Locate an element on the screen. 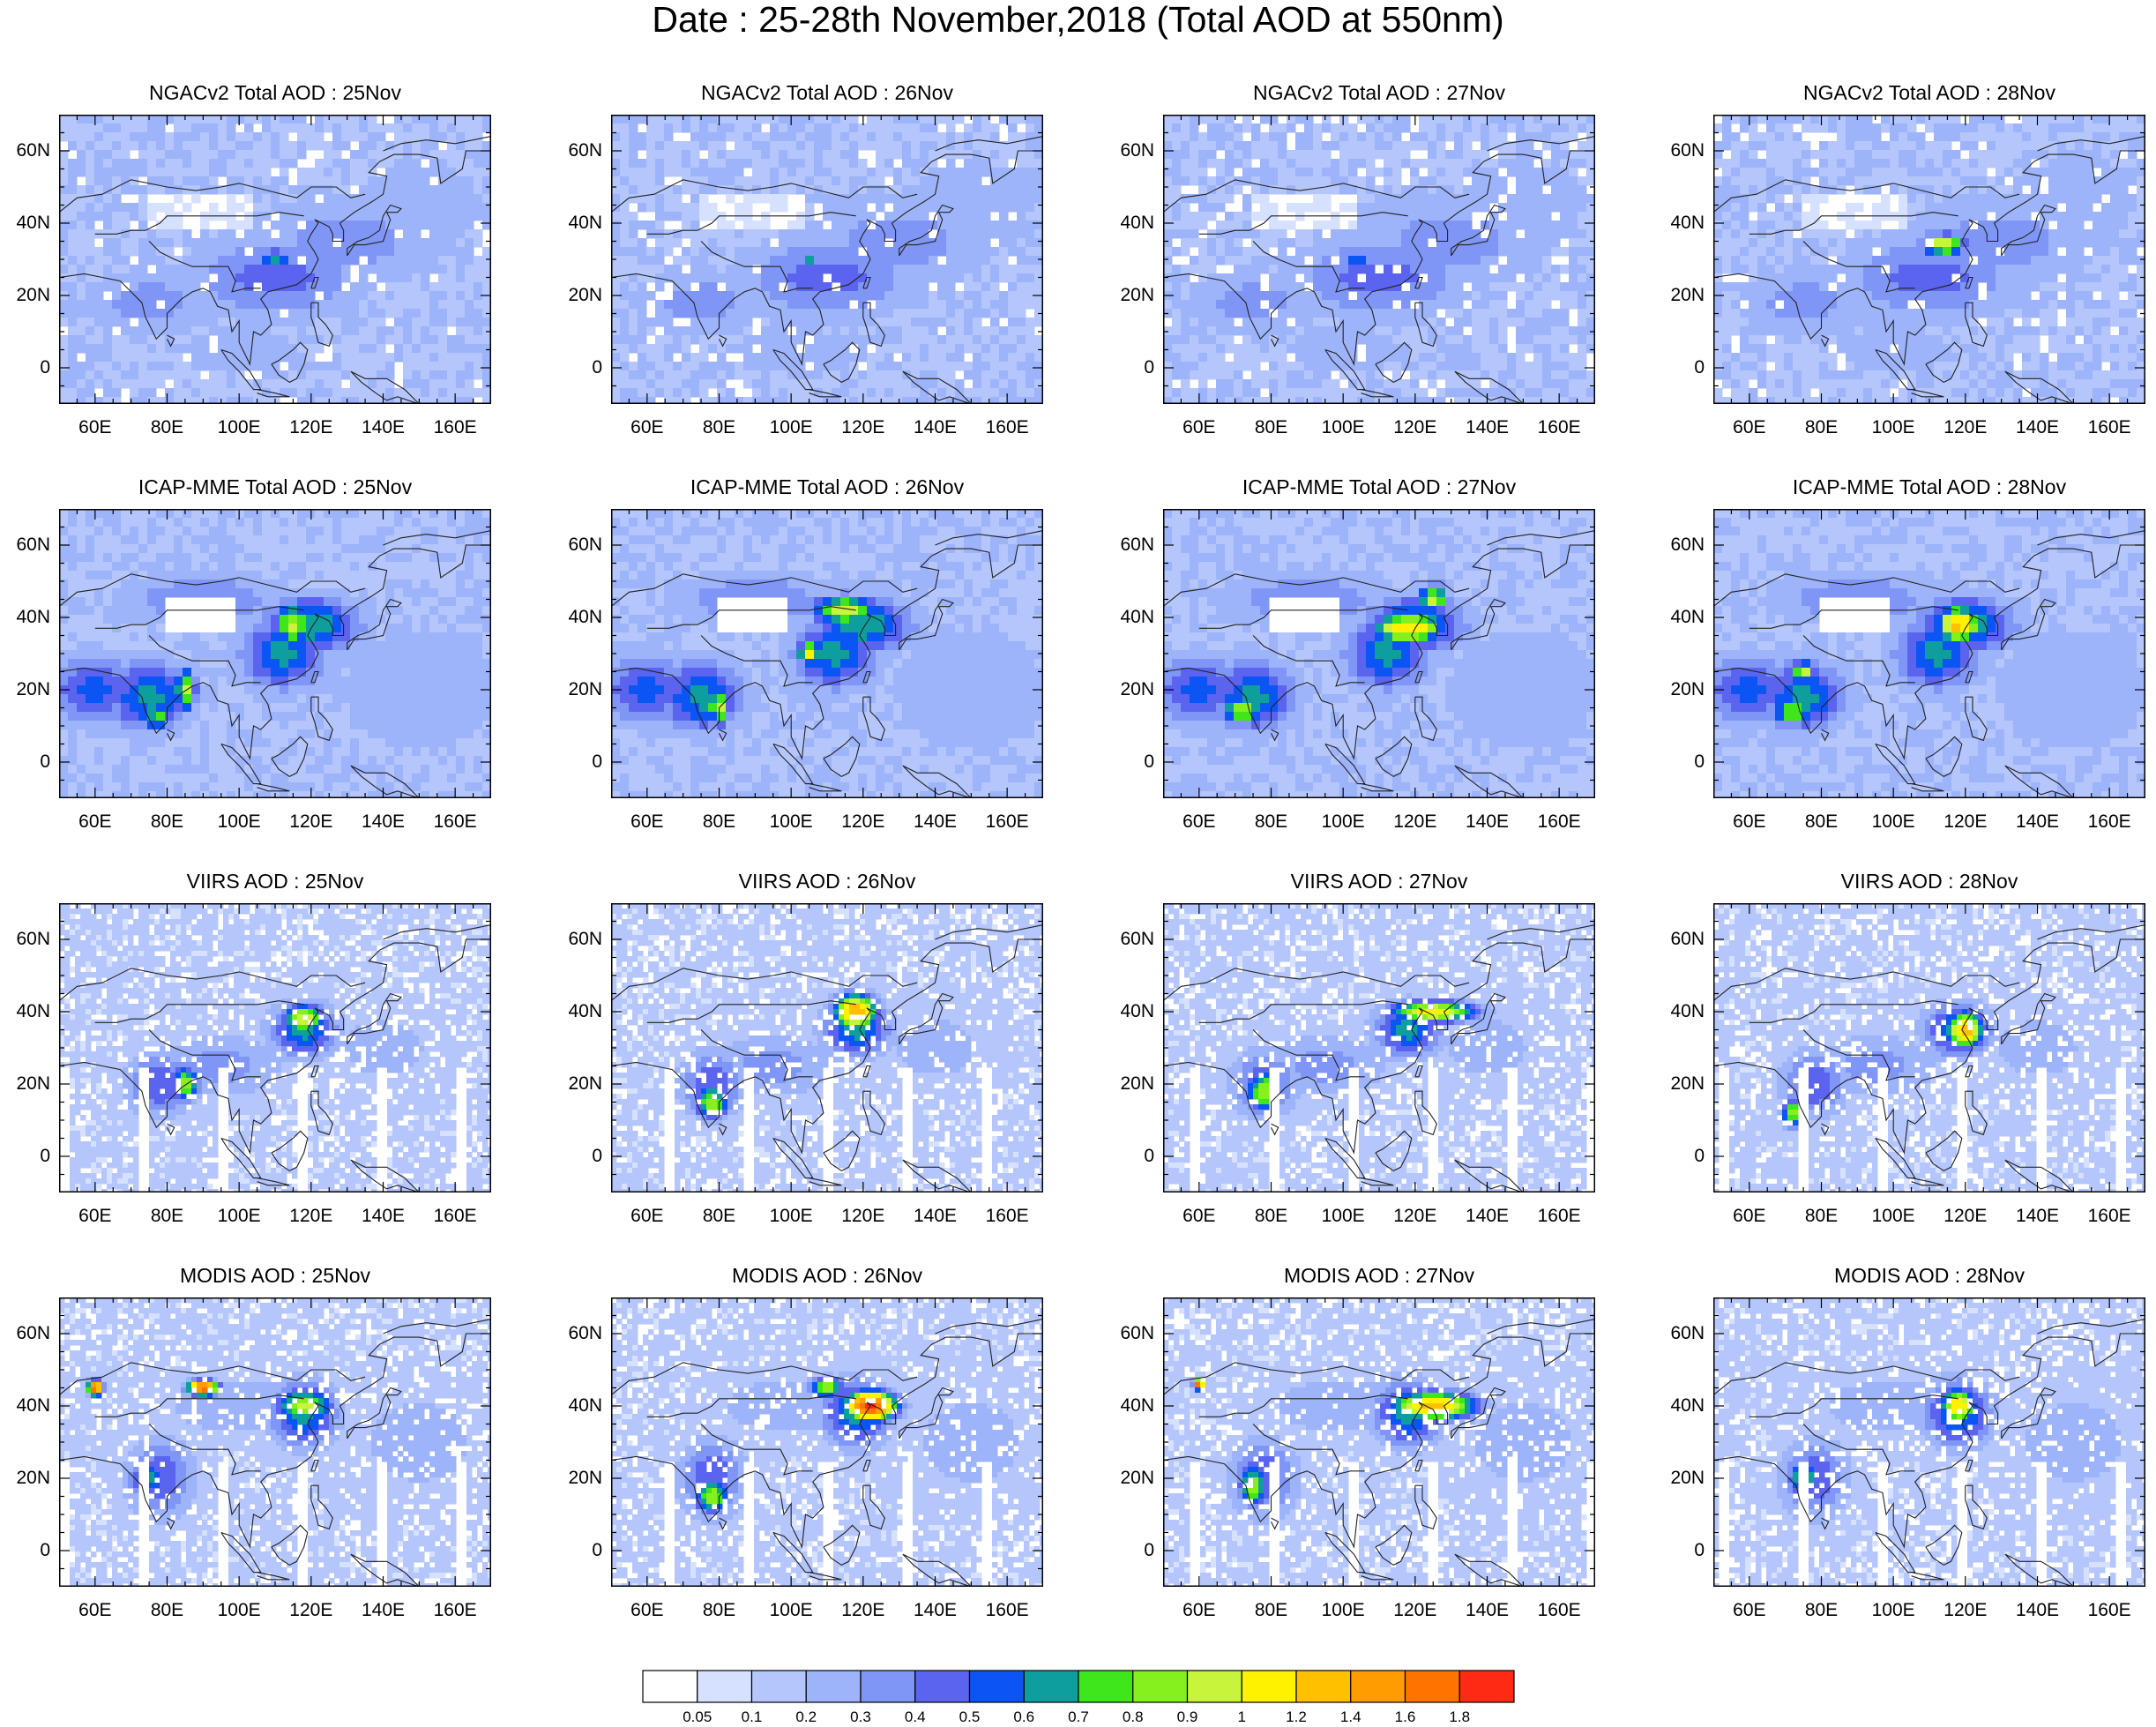 Image resolution: width=2156 pixels, height=1727 pixels. colorbar-label: 0.9 is located at coordinates (1187, 1717).